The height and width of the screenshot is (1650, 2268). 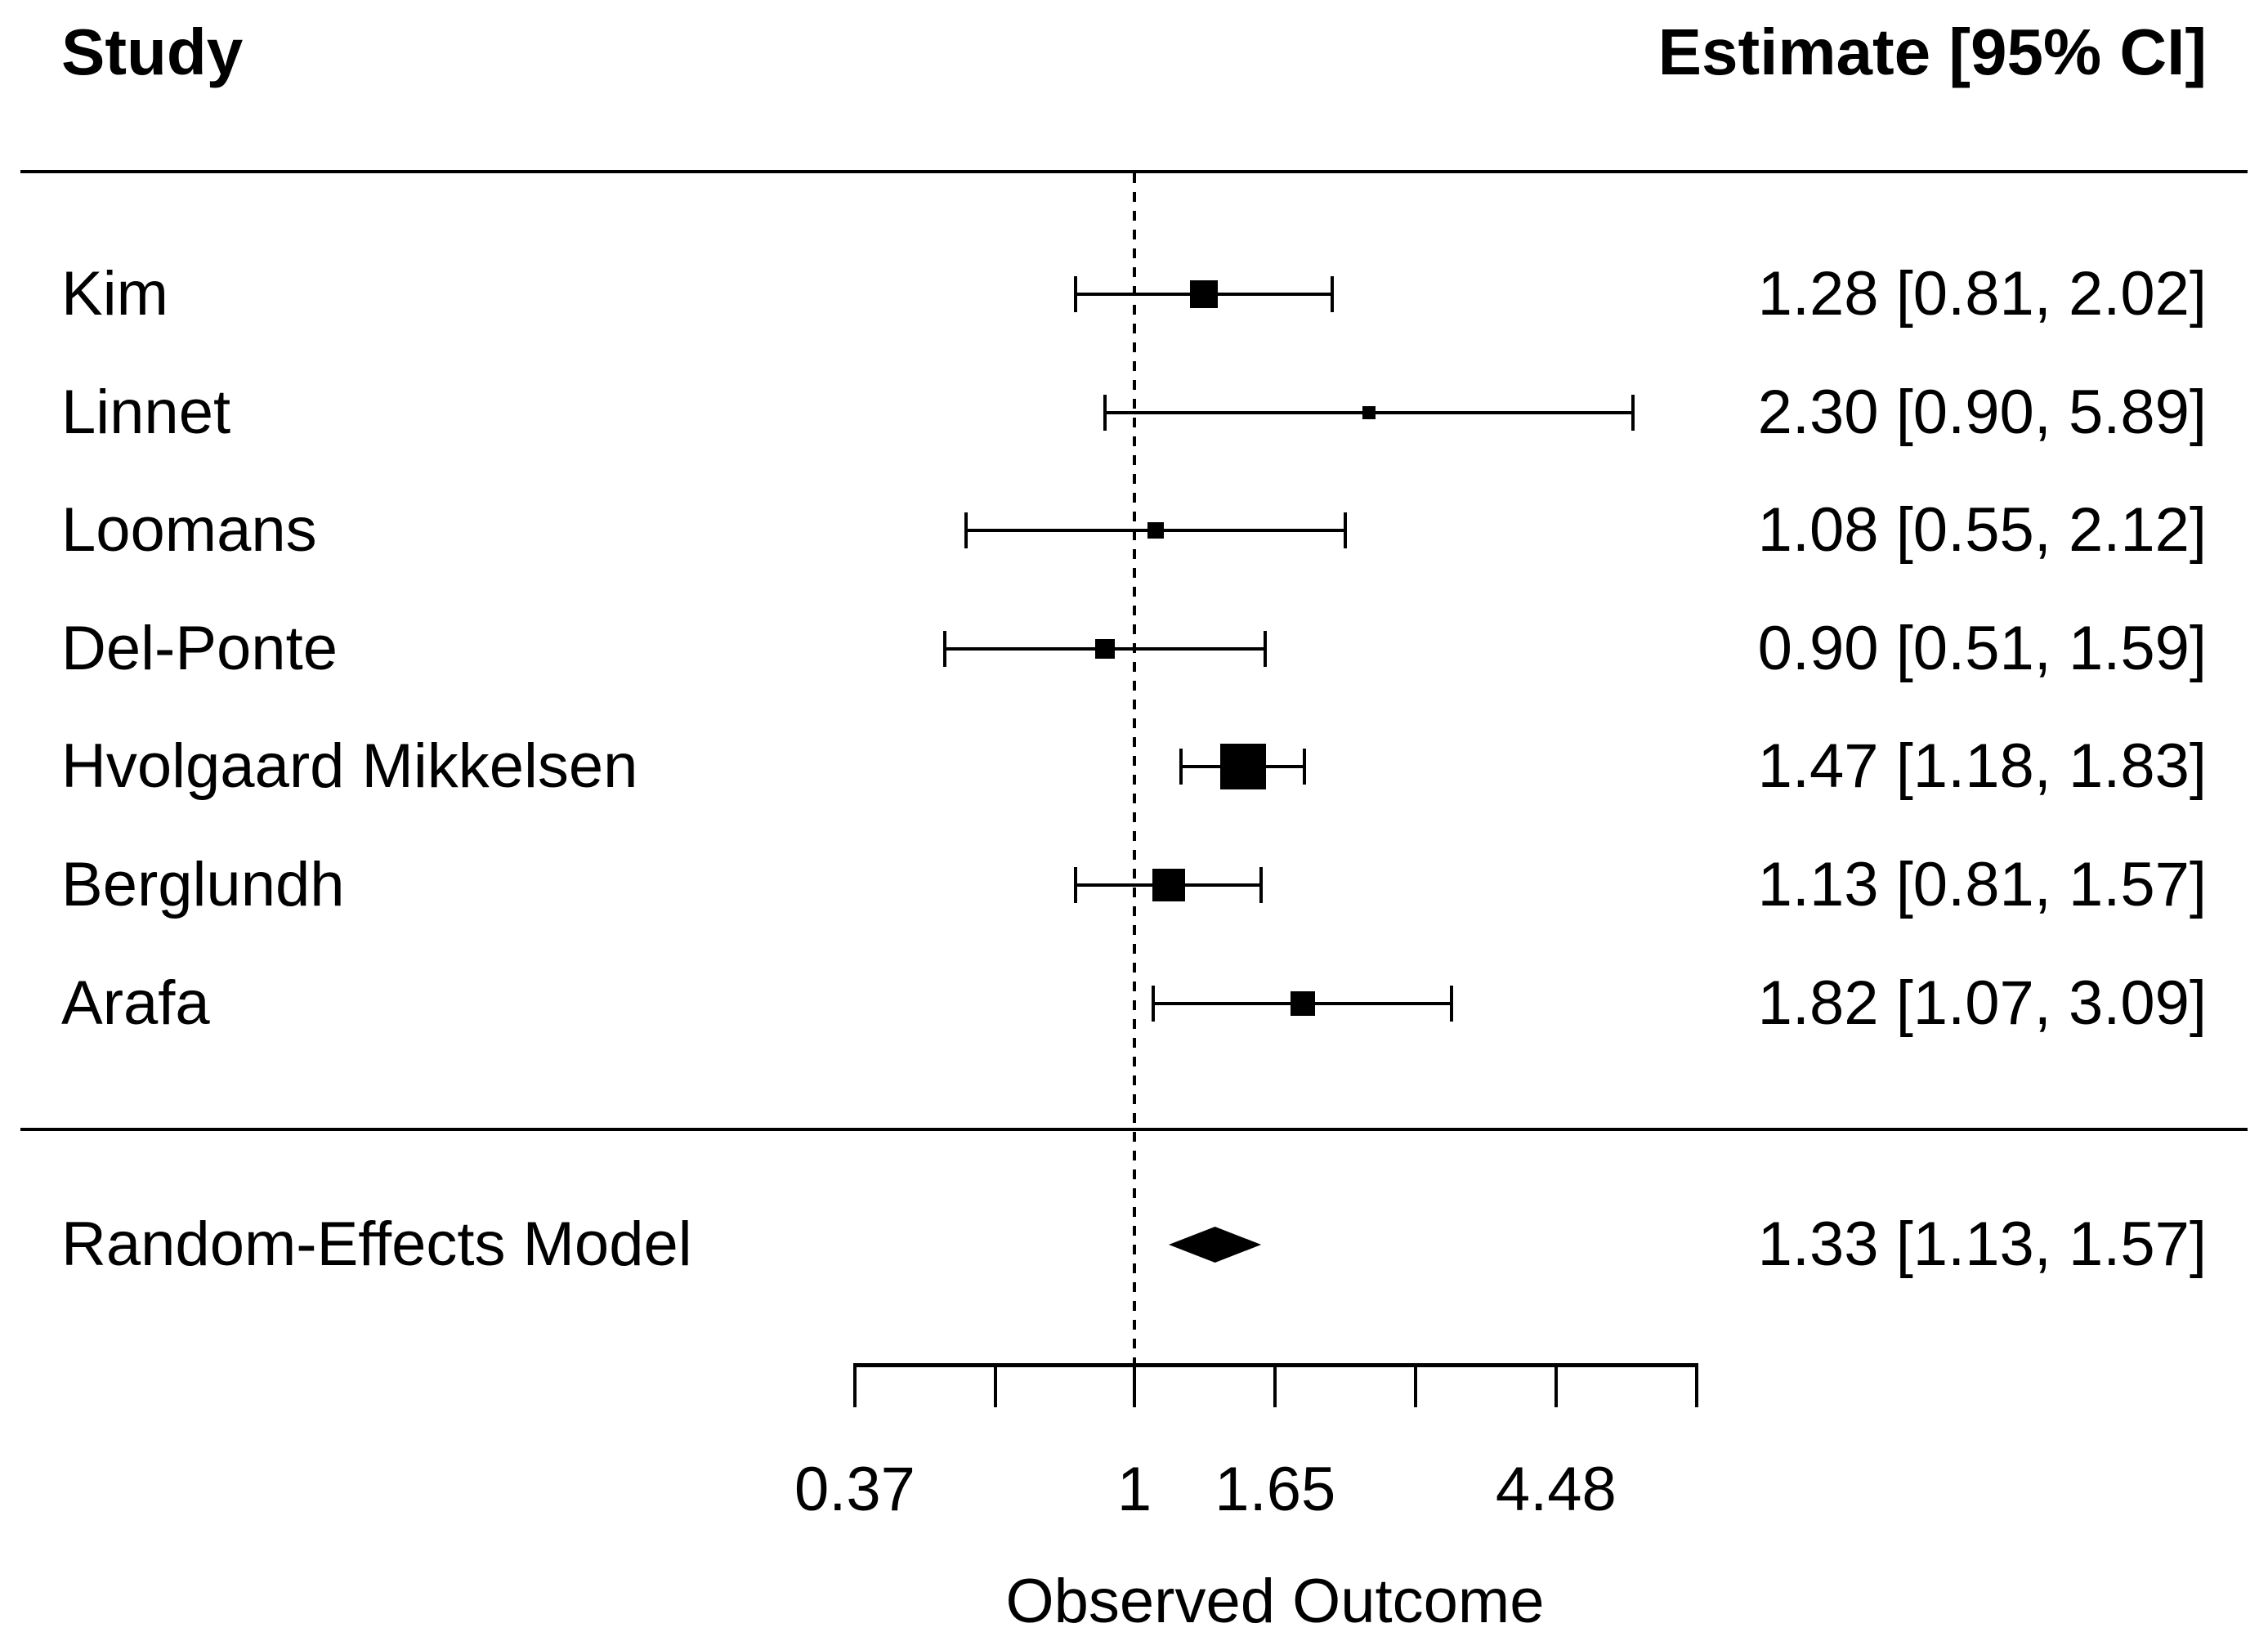 I want to click on estimate-label: 1.47 [1.18, 1.83], so click(x=1982, y=766).